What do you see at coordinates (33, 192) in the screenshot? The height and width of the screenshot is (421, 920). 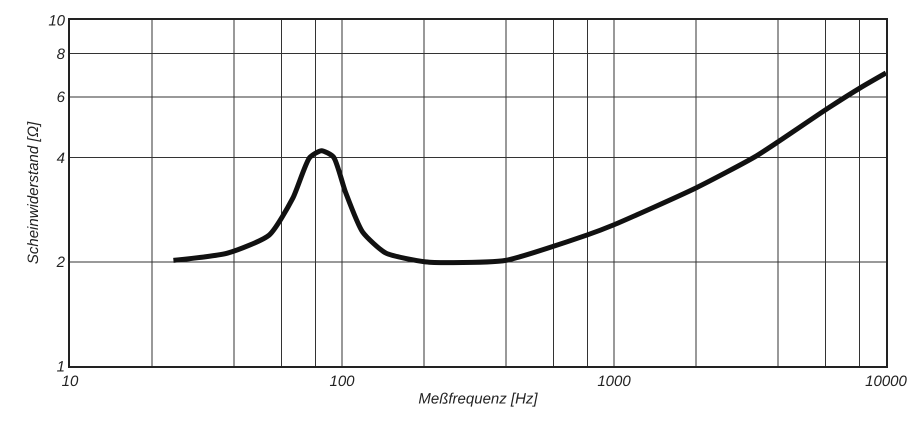 I see `y-axis-title: Scheinwiderstand [Ω]` at bounding box center [33, 192].